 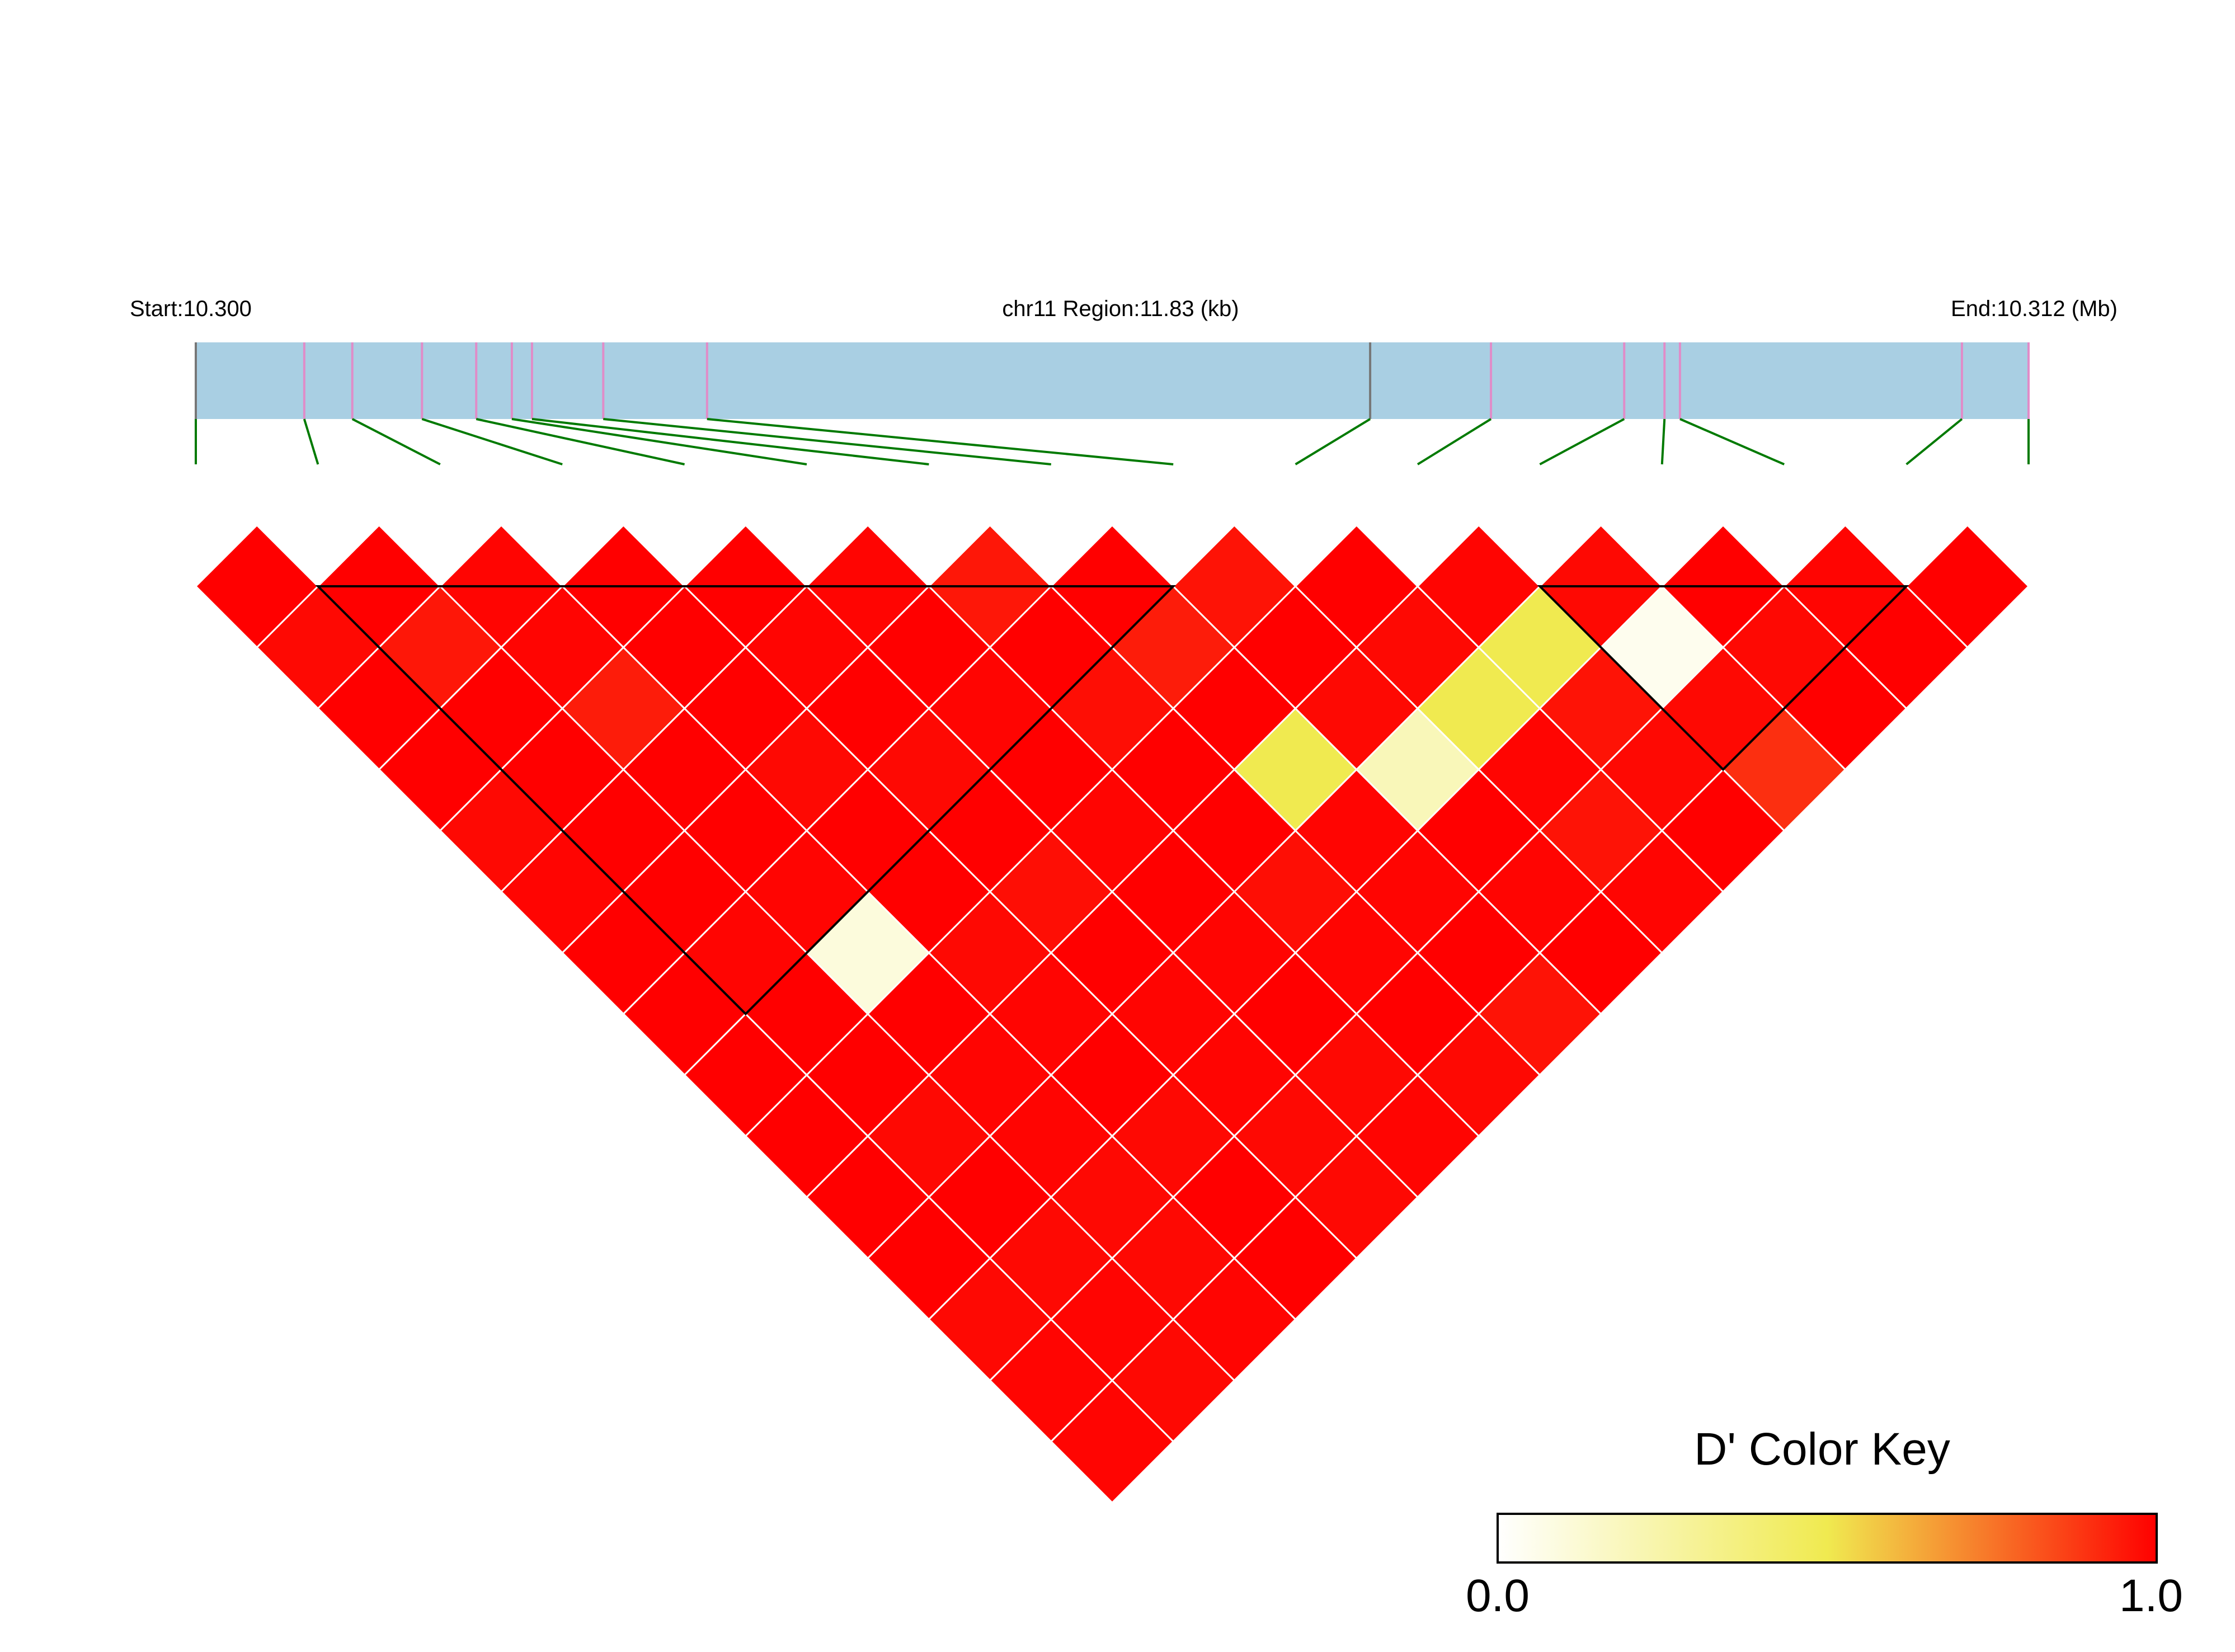 What do you see at coordinates (1822, 1450) in the screenshot?
I see `color-key-title: D' Color Key` at bounding box center [1822, 1450].